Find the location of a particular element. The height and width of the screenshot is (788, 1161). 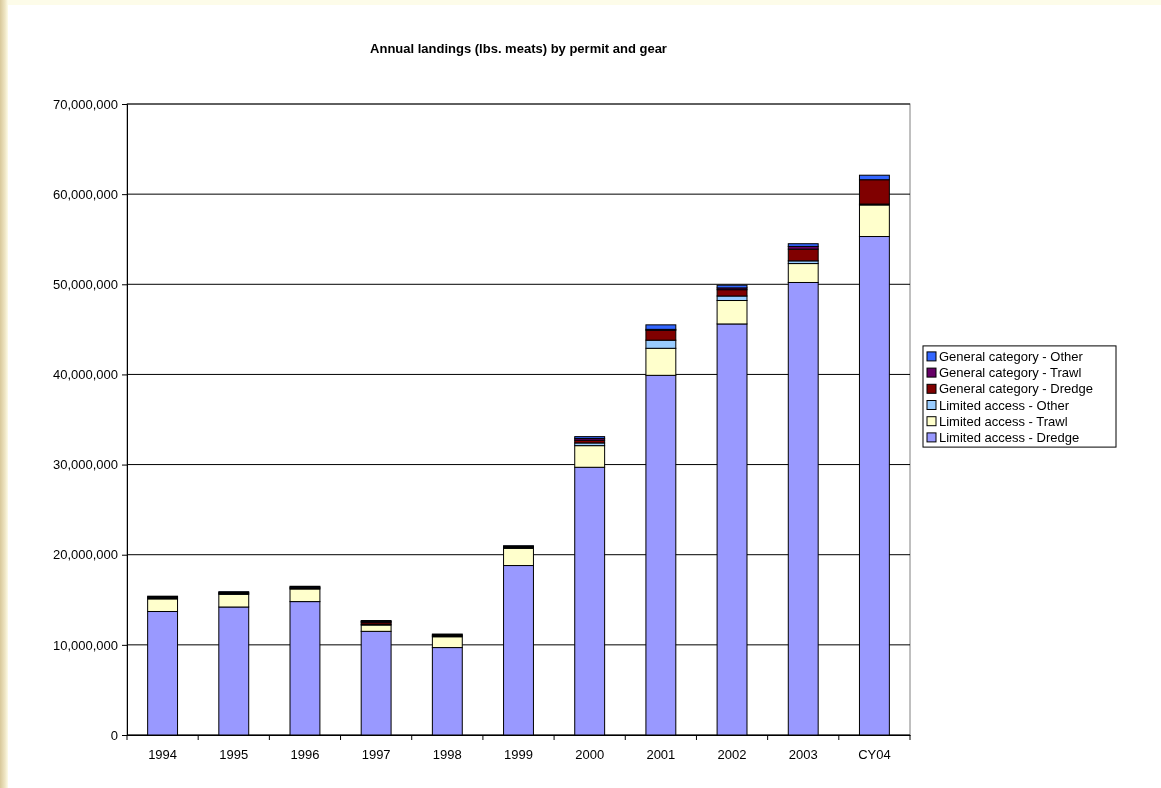

chart-title: Annual landings (lbs. meats) by permit and gear is located at coordinates (518, 48).